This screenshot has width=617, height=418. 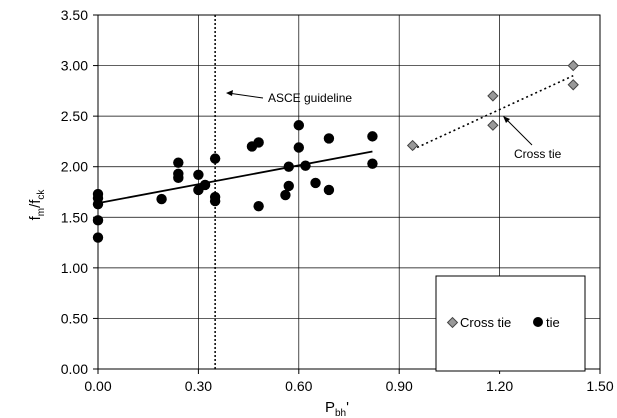 I want to click on legend-label-cross-tie: Cross tie, so click(x=485, y=322).